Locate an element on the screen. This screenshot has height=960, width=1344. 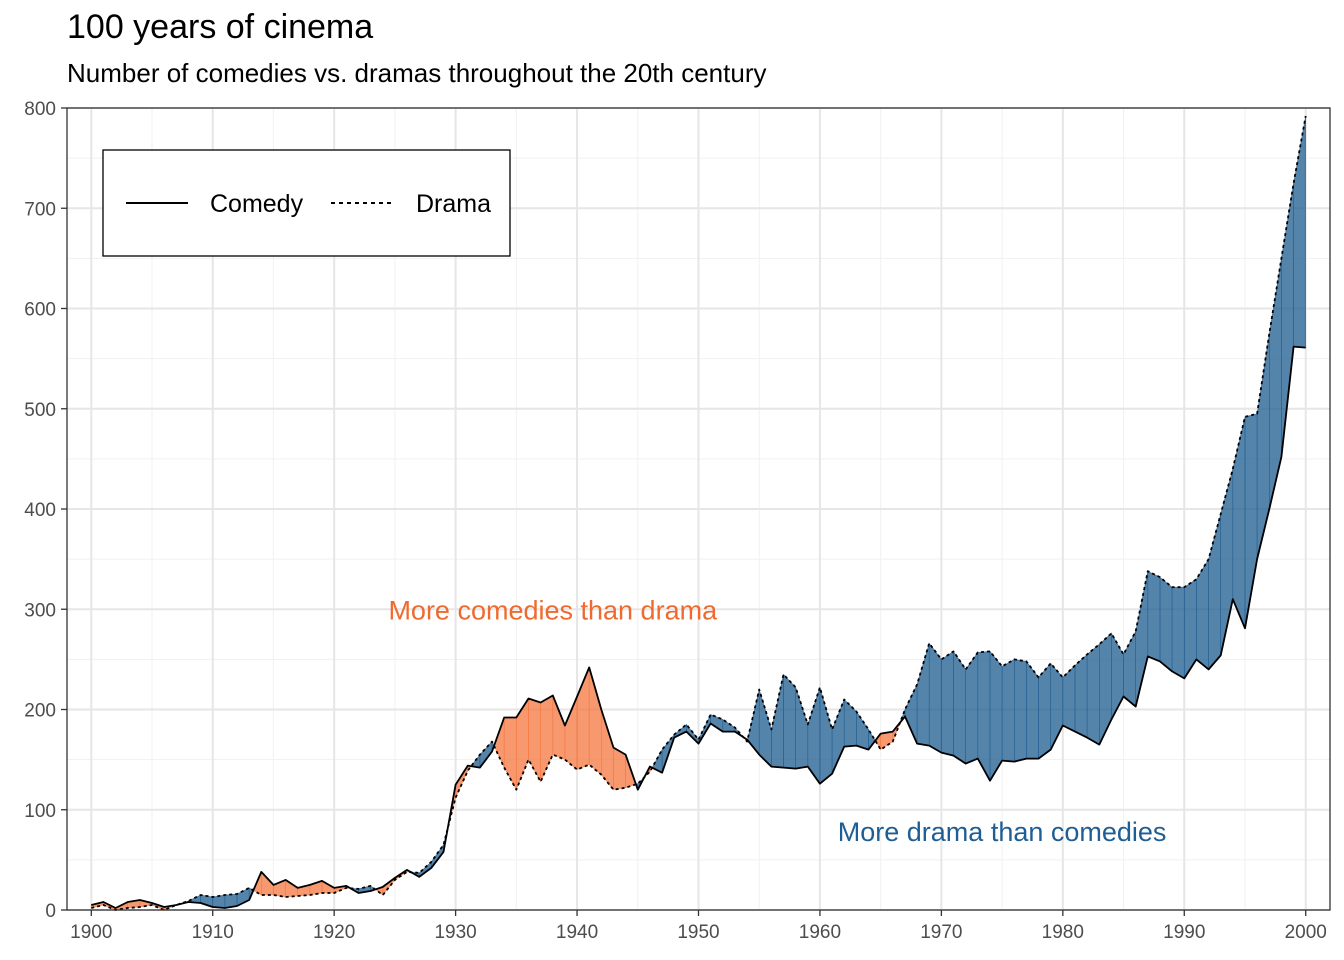
x-tick-label: 1980 is located at coordinates (1063, 932).